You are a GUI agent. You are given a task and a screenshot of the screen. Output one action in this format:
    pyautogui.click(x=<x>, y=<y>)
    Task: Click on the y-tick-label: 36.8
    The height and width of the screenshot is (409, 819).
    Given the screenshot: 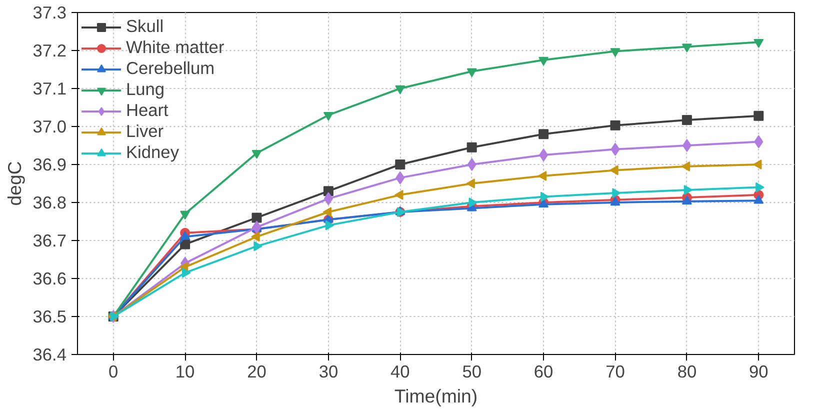 What is the action you would take?
    pyautogui.click(x=49, y=202)
    